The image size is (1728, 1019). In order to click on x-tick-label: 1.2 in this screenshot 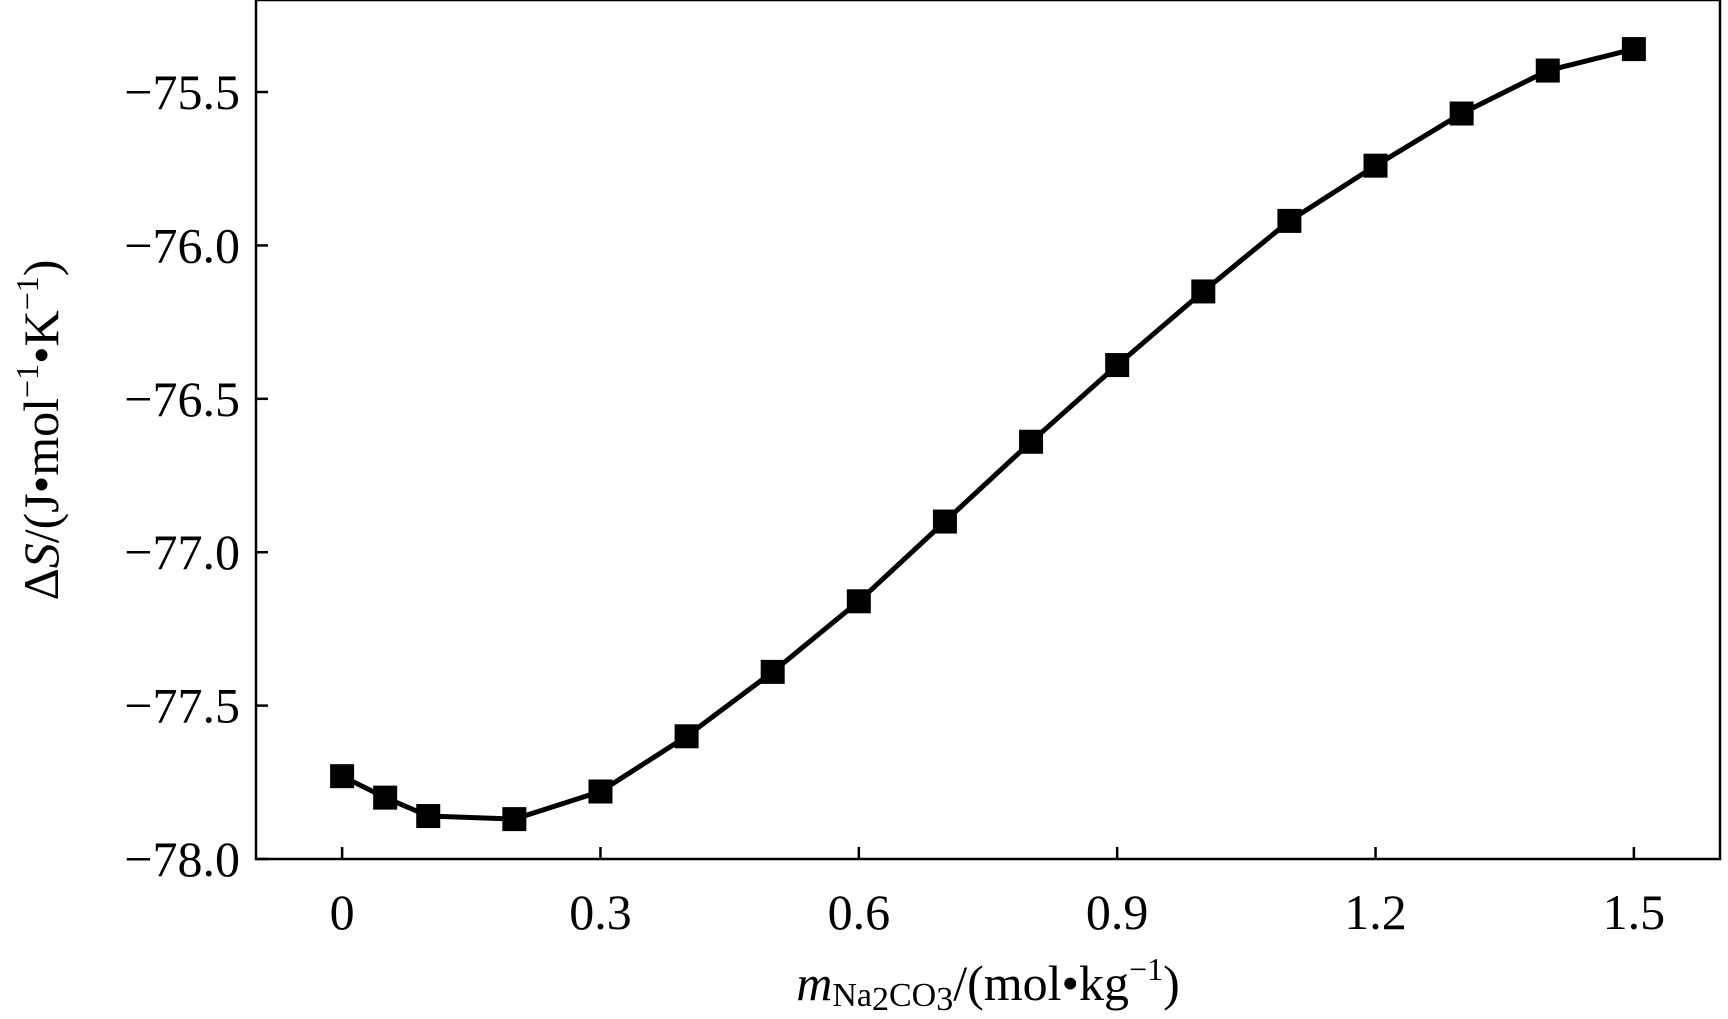, I will do `click(1375, 912)`.